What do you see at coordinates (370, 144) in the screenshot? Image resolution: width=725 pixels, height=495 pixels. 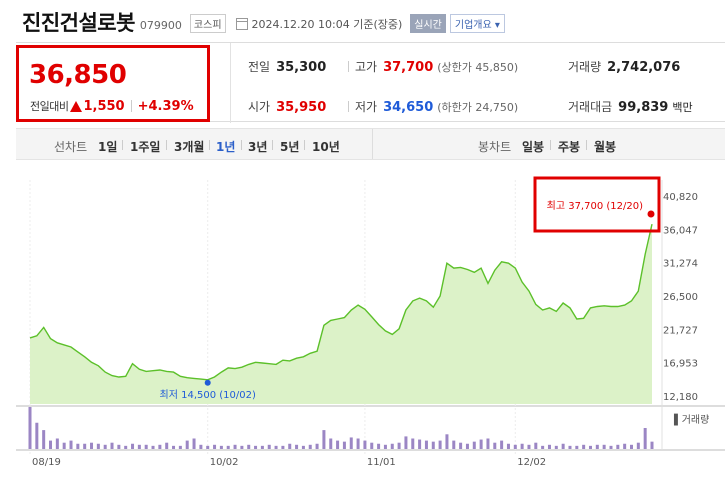 I see `chart-tab-bar: 선차트 1일 1주일 3개월 1년 3년 5년 10년 봉차트 일봉 주봉 월봉` at bounding box center [370, 144].